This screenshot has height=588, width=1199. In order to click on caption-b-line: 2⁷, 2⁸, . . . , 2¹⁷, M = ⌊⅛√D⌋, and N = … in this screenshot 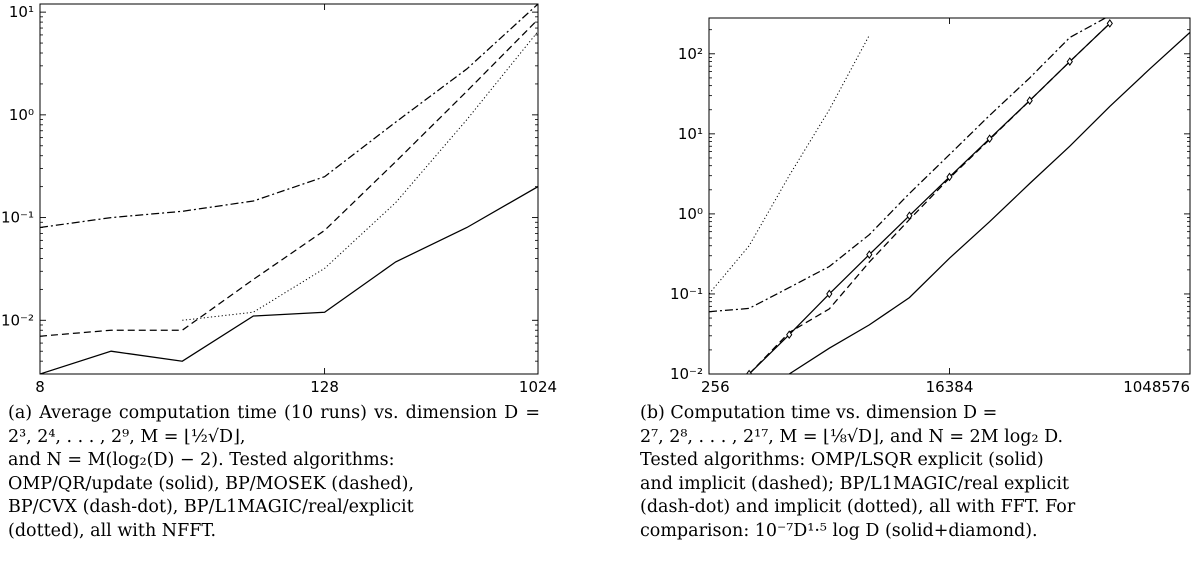, I will do `click(852, 436)`.